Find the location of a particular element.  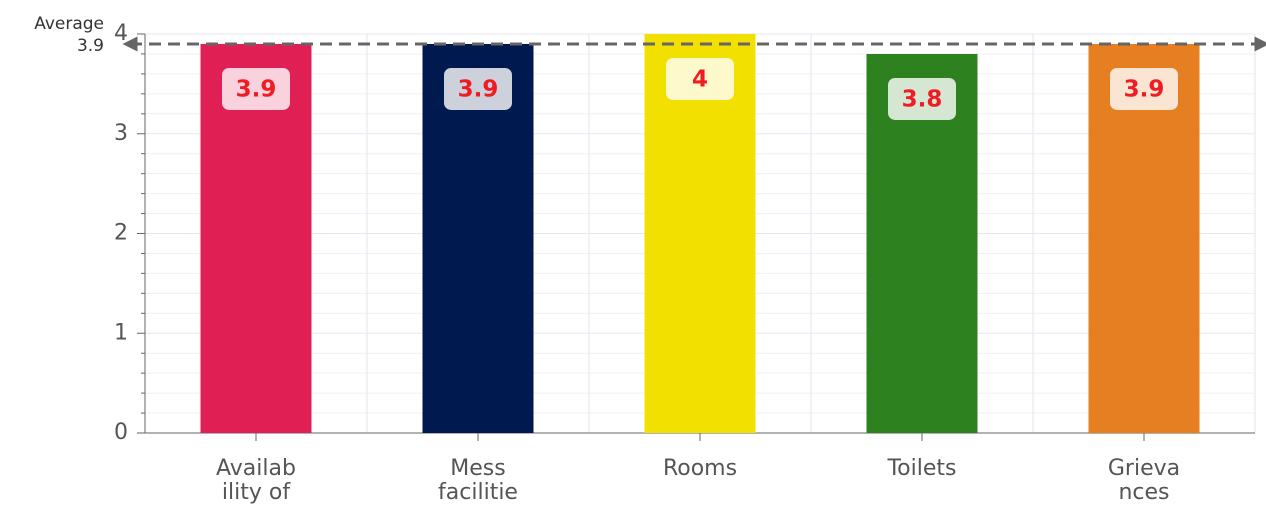

y-tick-label: 2 is located at coordinates (121, 233).